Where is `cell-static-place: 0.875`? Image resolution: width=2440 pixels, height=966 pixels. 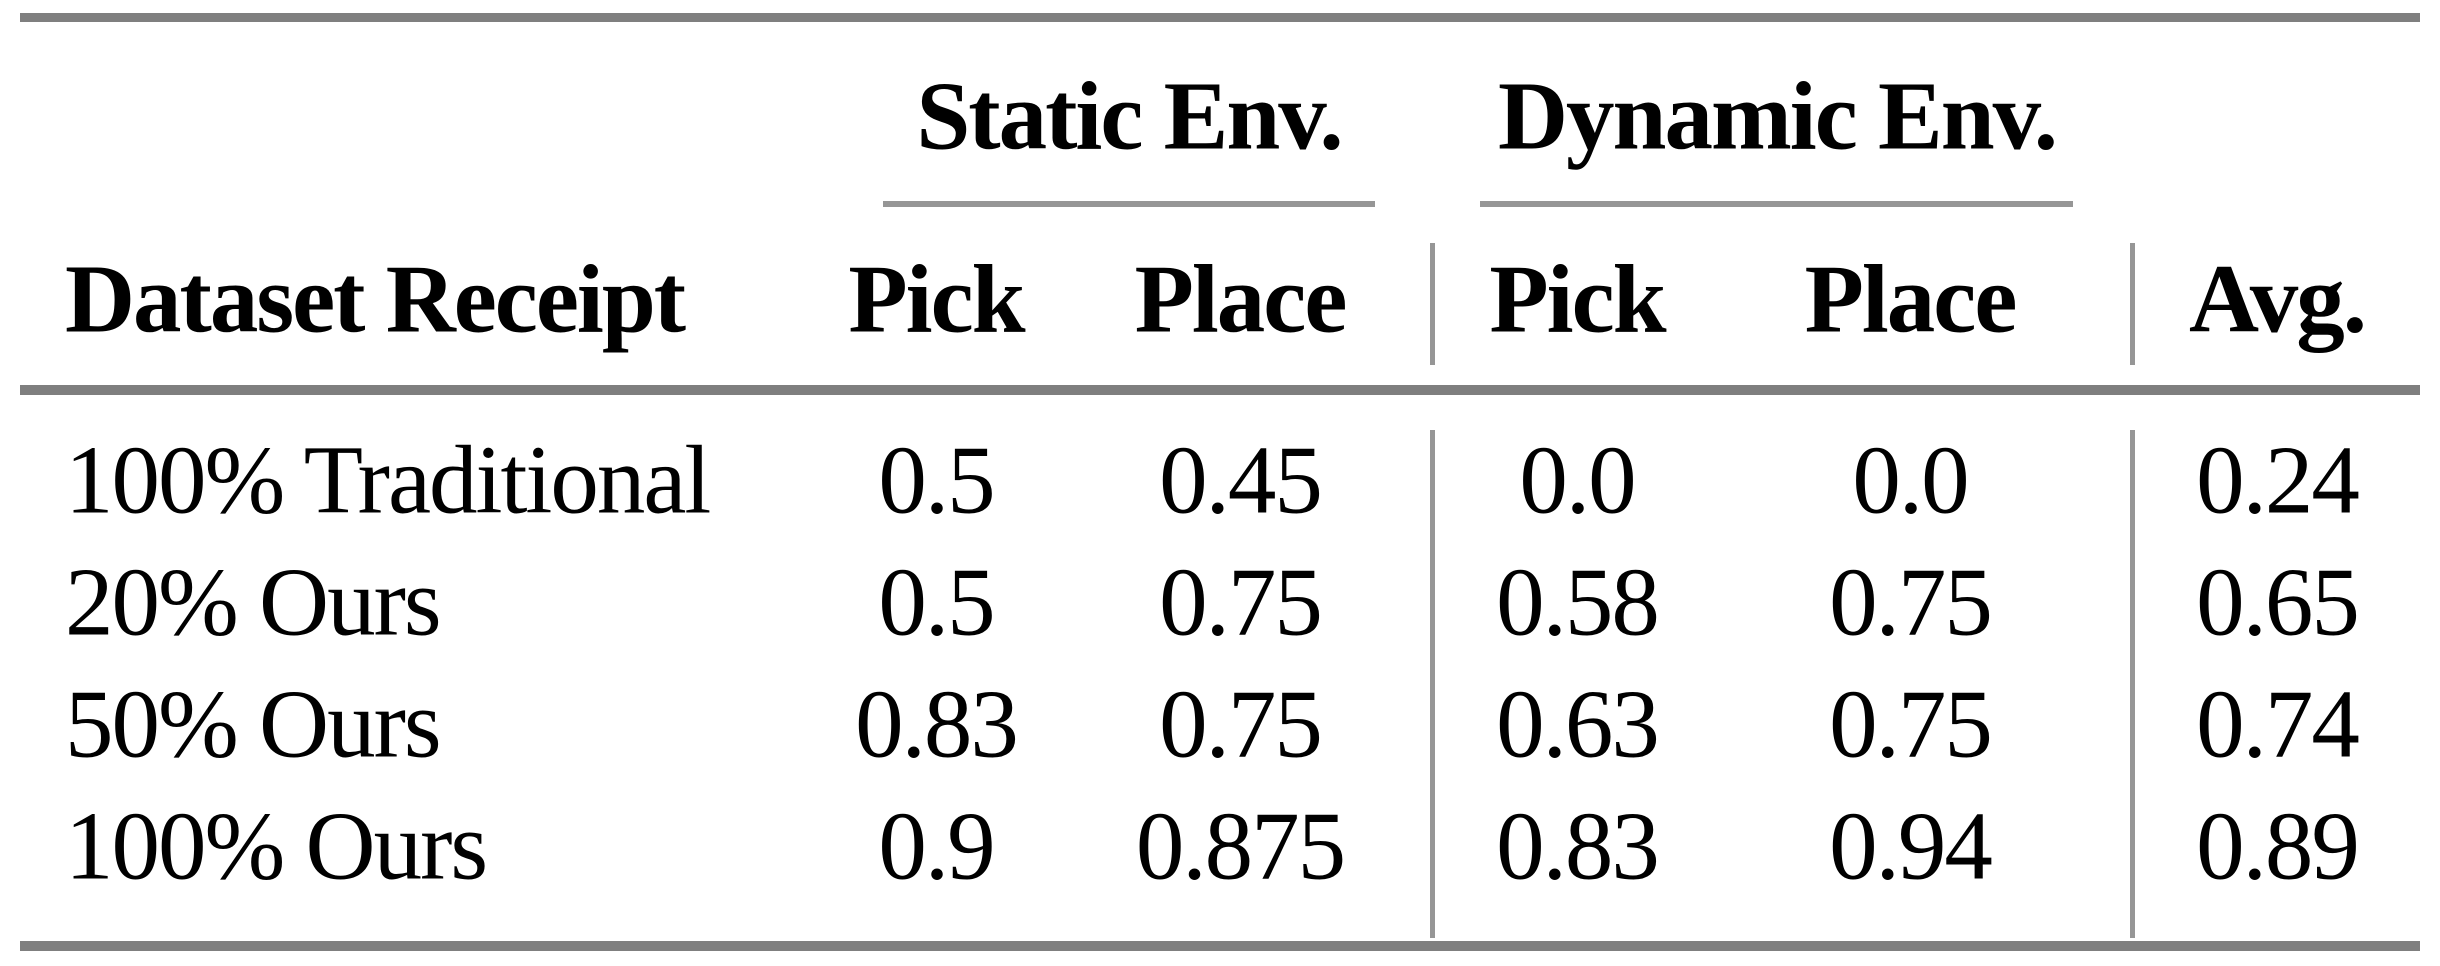 cell-static-place: 0.875 is located at coordinates (1240, 846).